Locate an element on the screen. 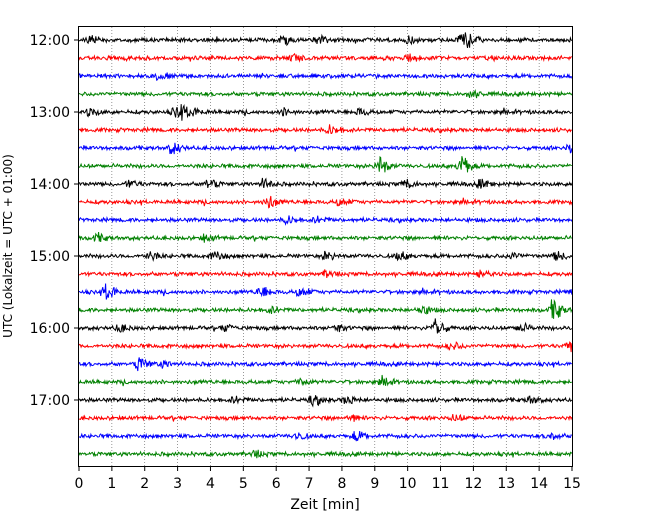 This screenshot has width=650, height=520. x-tick-label: 7 is located at coordinates (309, 484).